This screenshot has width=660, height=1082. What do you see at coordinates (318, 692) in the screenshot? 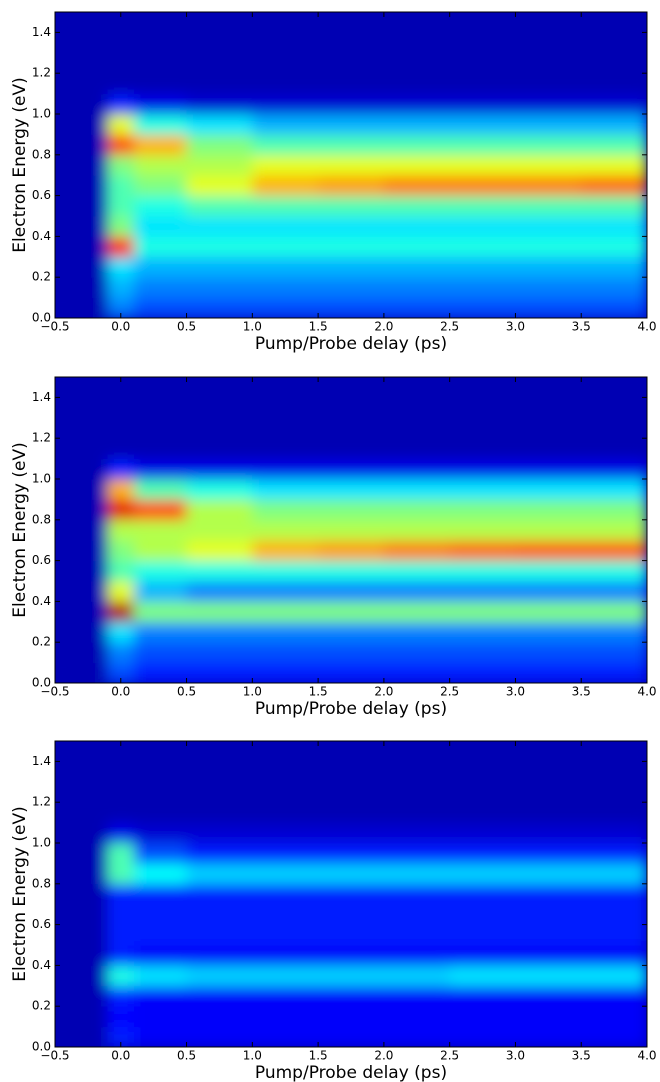
I see `x-tick-label: 1.5` at bounding box center [318, 692].